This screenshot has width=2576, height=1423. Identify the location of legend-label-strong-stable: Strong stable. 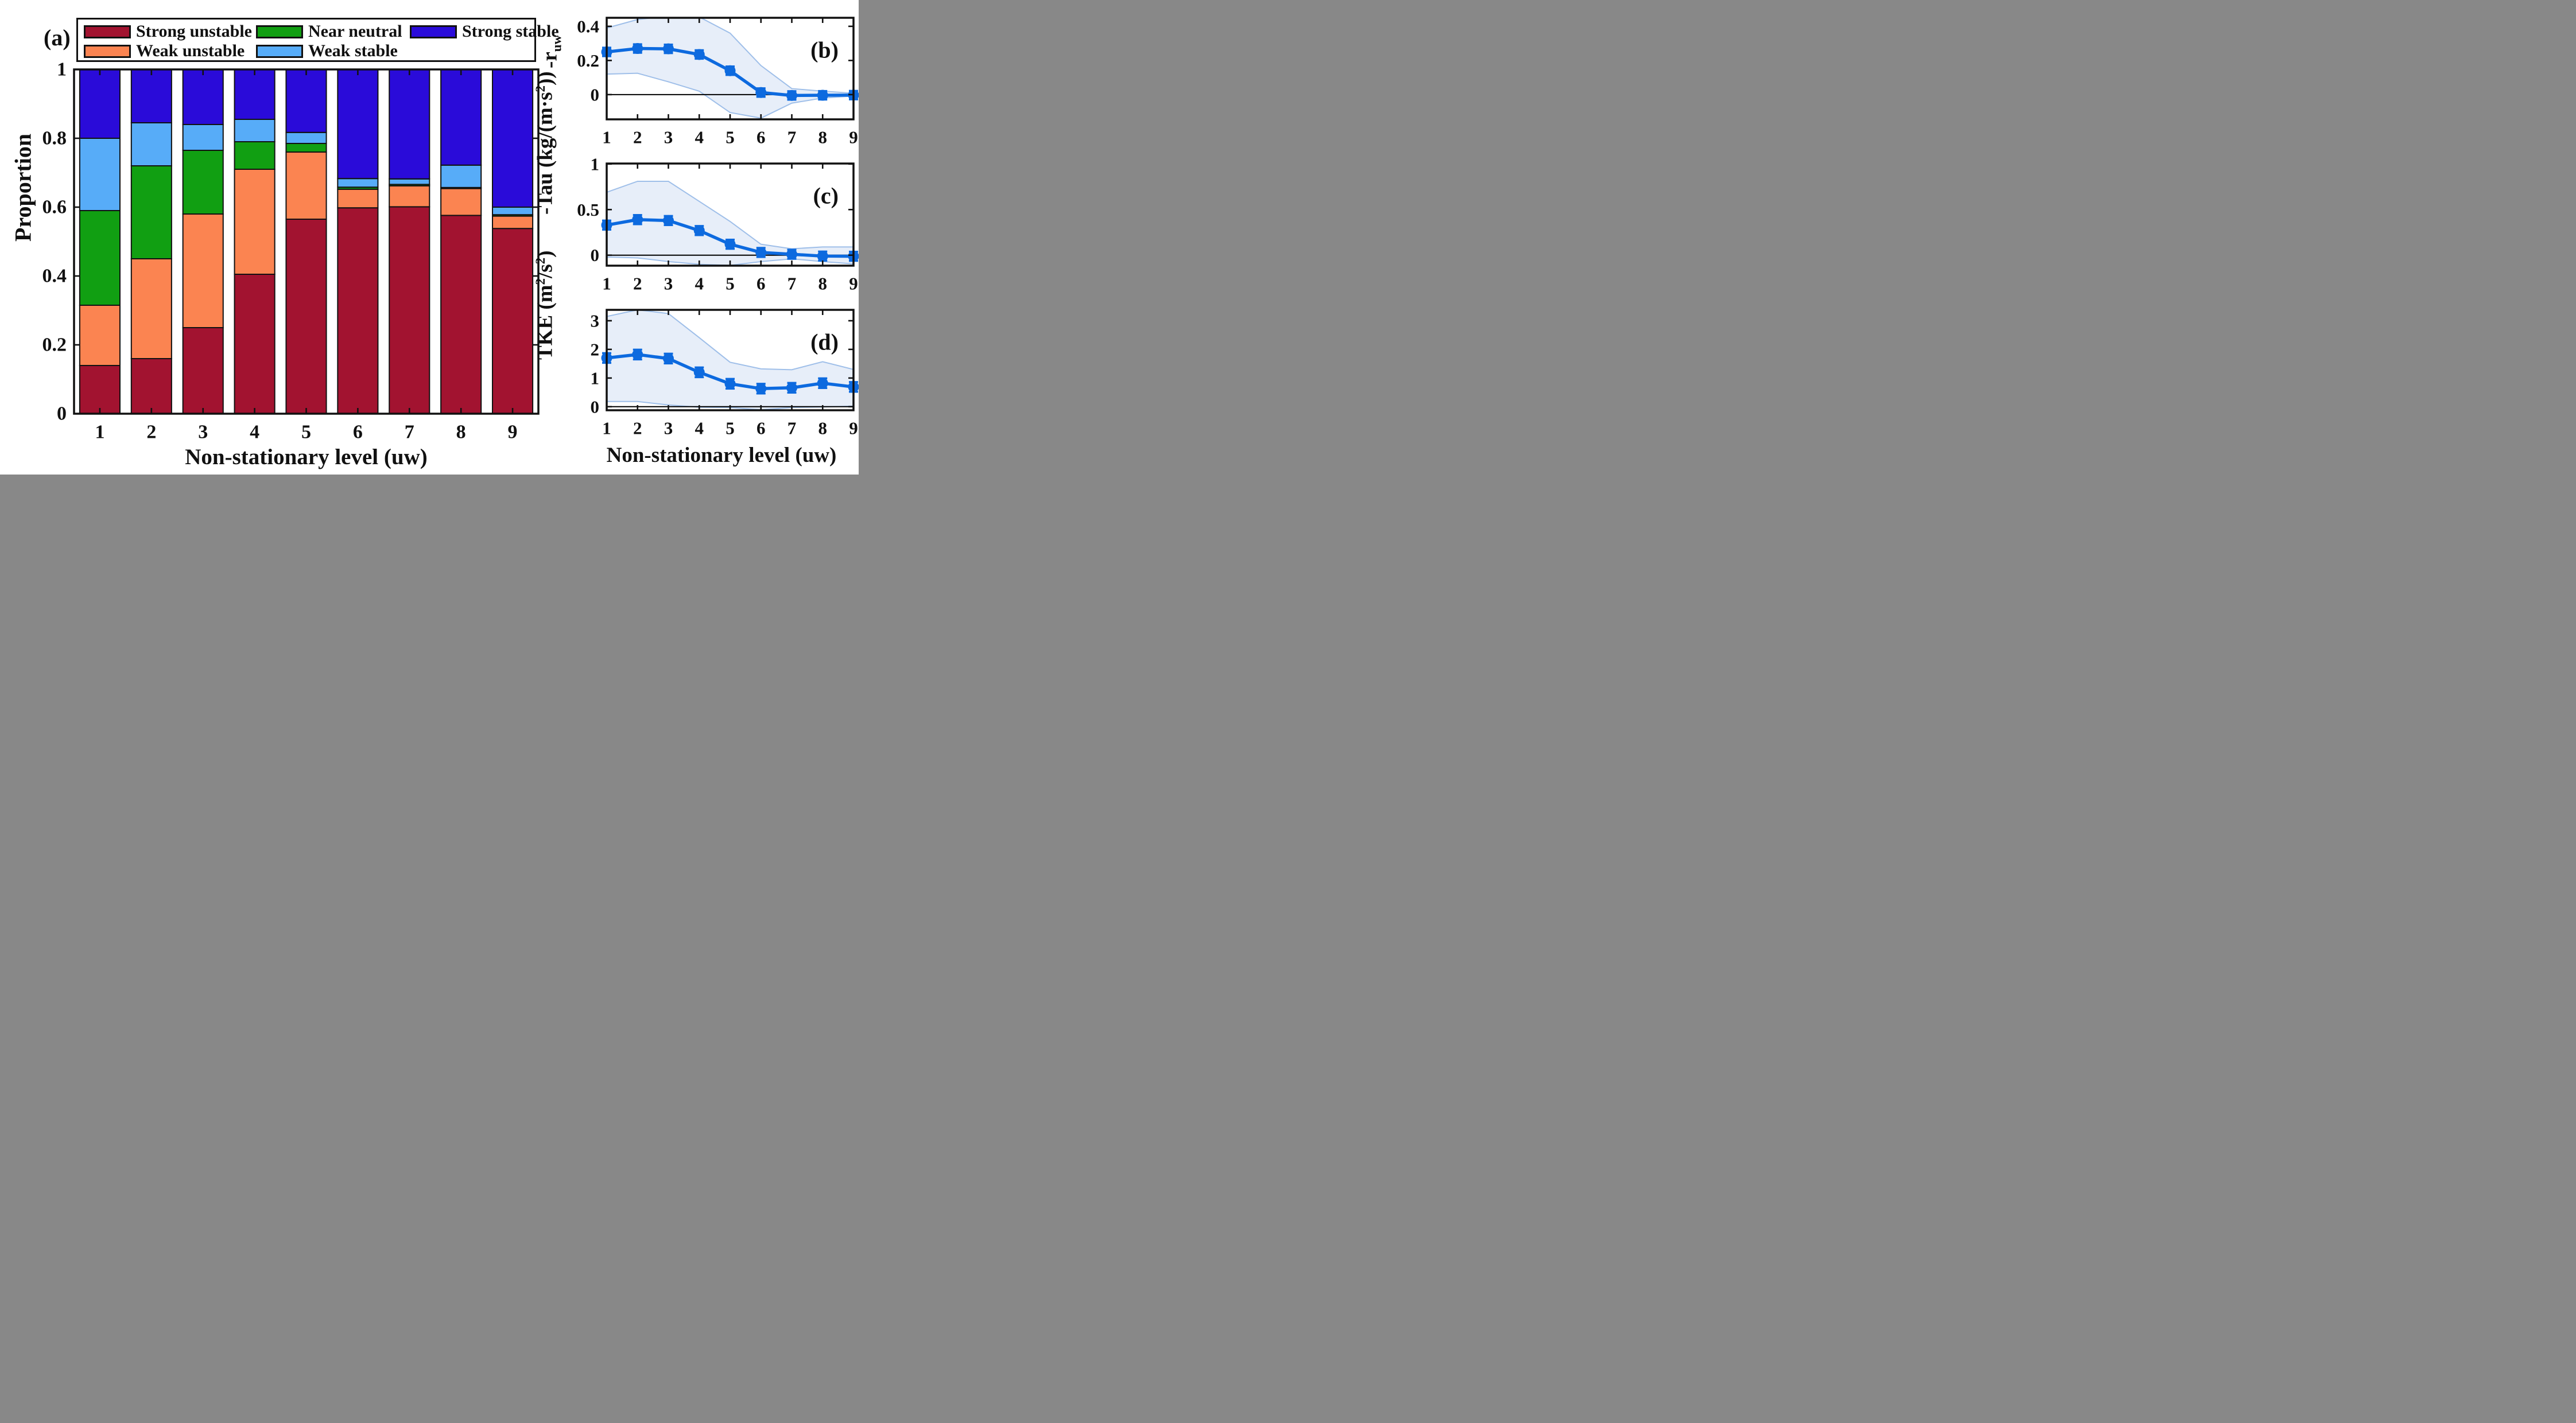
(510, 31).